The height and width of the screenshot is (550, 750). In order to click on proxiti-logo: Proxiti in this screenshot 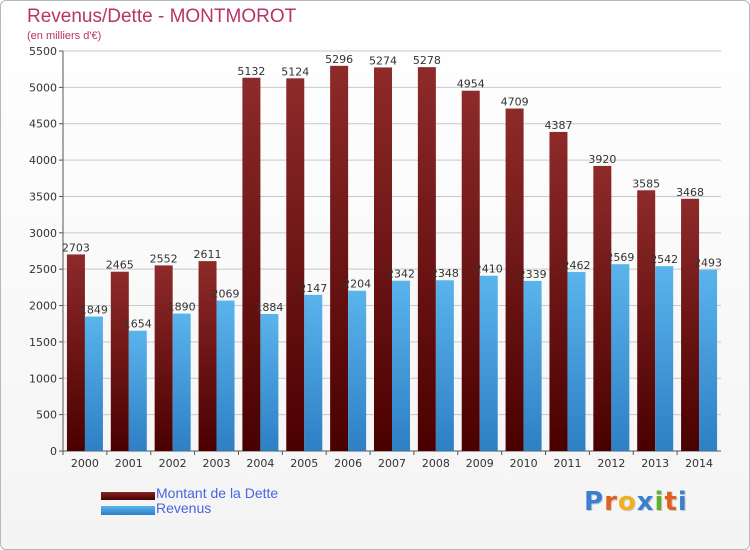, I will do `click(636, 502)`.